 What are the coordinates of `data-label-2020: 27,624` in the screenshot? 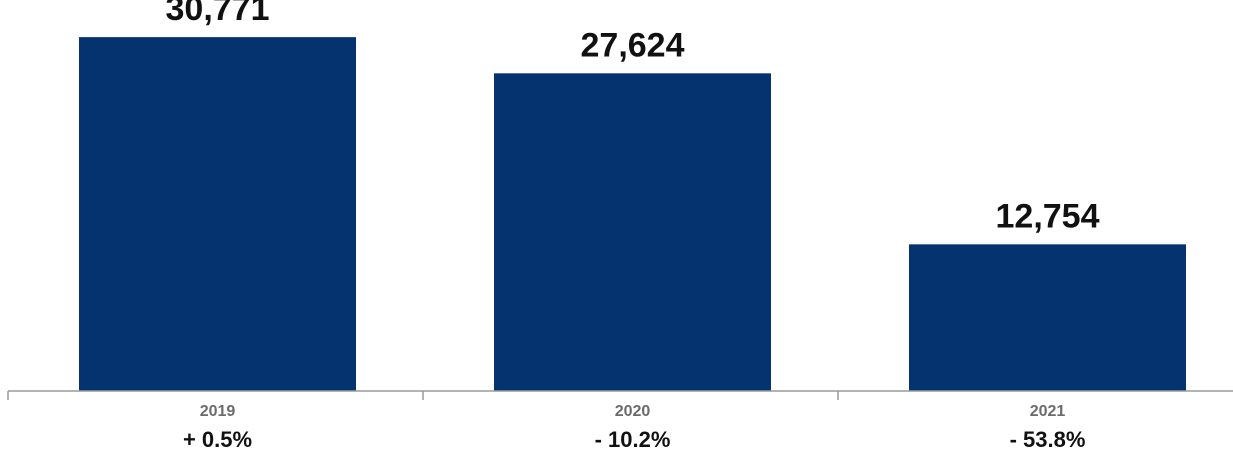 It's located at (633, 45).